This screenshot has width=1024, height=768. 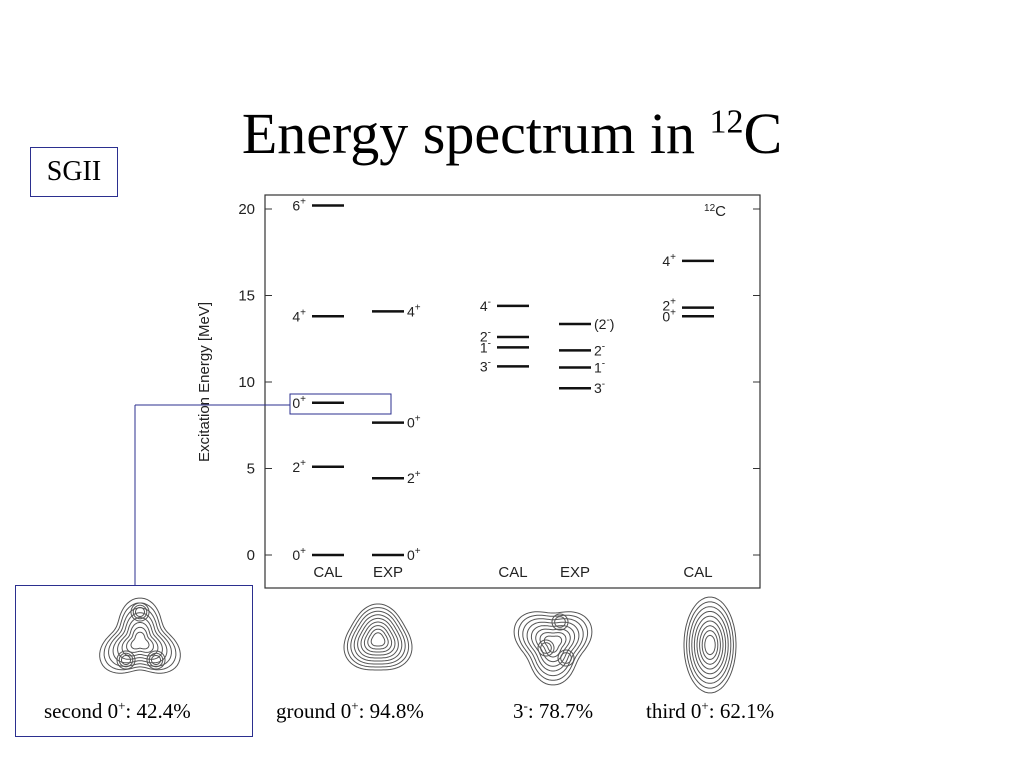 What do you see at coordinates (246, 296) in the screenshot?
I see `y-tick-label: 15` at bounding box center [246, 296].